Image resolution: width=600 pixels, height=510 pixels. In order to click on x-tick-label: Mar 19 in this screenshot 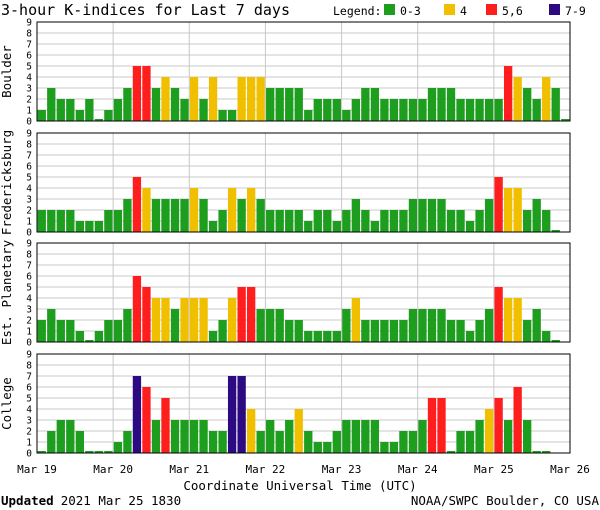, I will do `click(37, 469)`.